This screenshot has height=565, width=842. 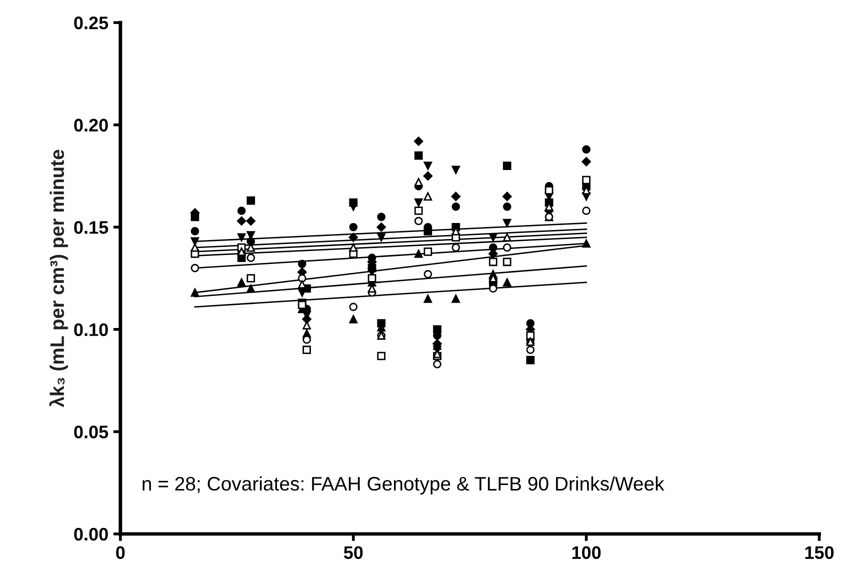 What do you see at coordinates (586, 552) in the screenshot?
I see `x-tick-label: 100` at bounding box center [586, 552].